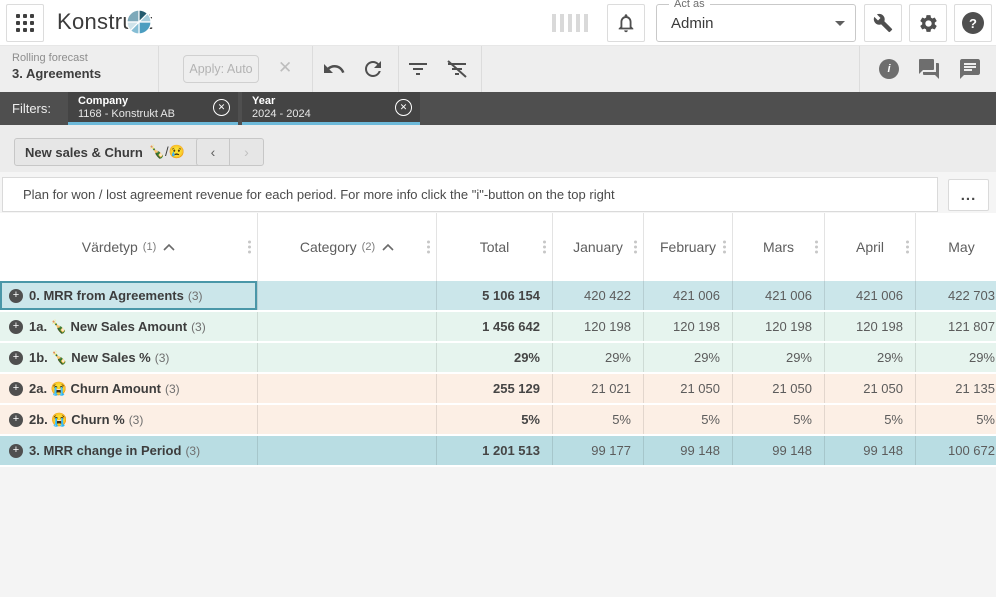  I want to click on comments-button, so click(929, 69).